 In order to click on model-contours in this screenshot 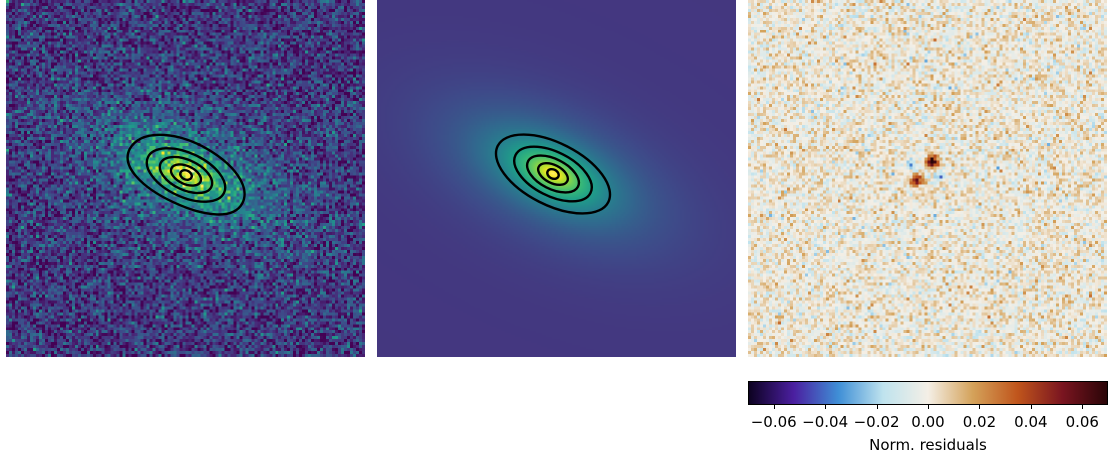, I will do `click(553, 174)`.